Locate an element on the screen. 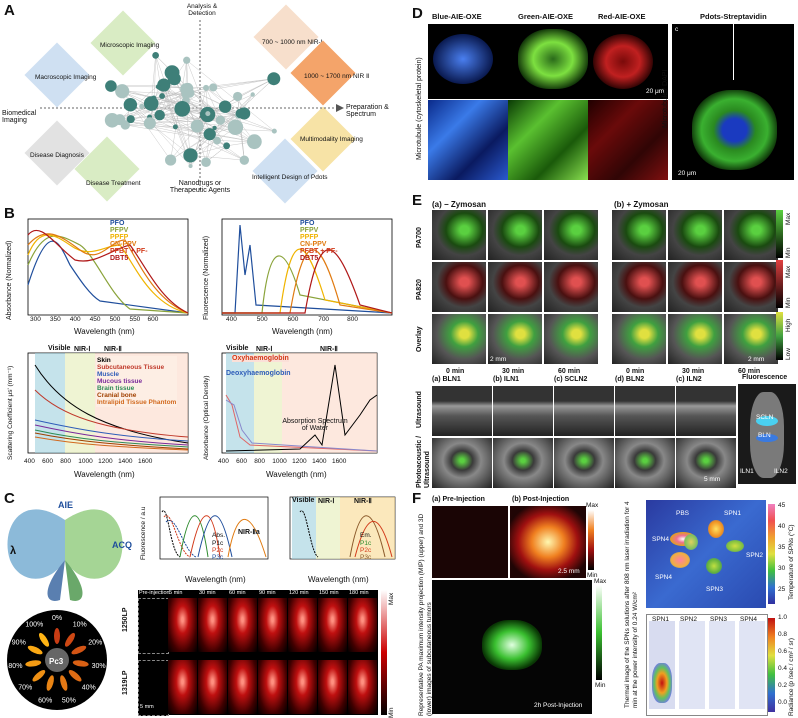 This screenshot has width=798, height=718. c-time-label: 90 min is located at coordinates (267, 593).